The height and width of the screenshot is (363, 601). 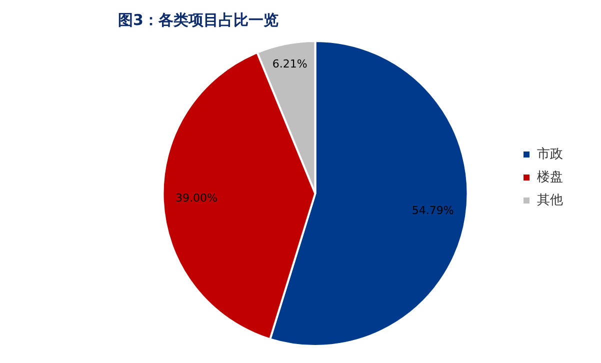 I want to click on data-label: 39.00%, so click(x=196, y=198).